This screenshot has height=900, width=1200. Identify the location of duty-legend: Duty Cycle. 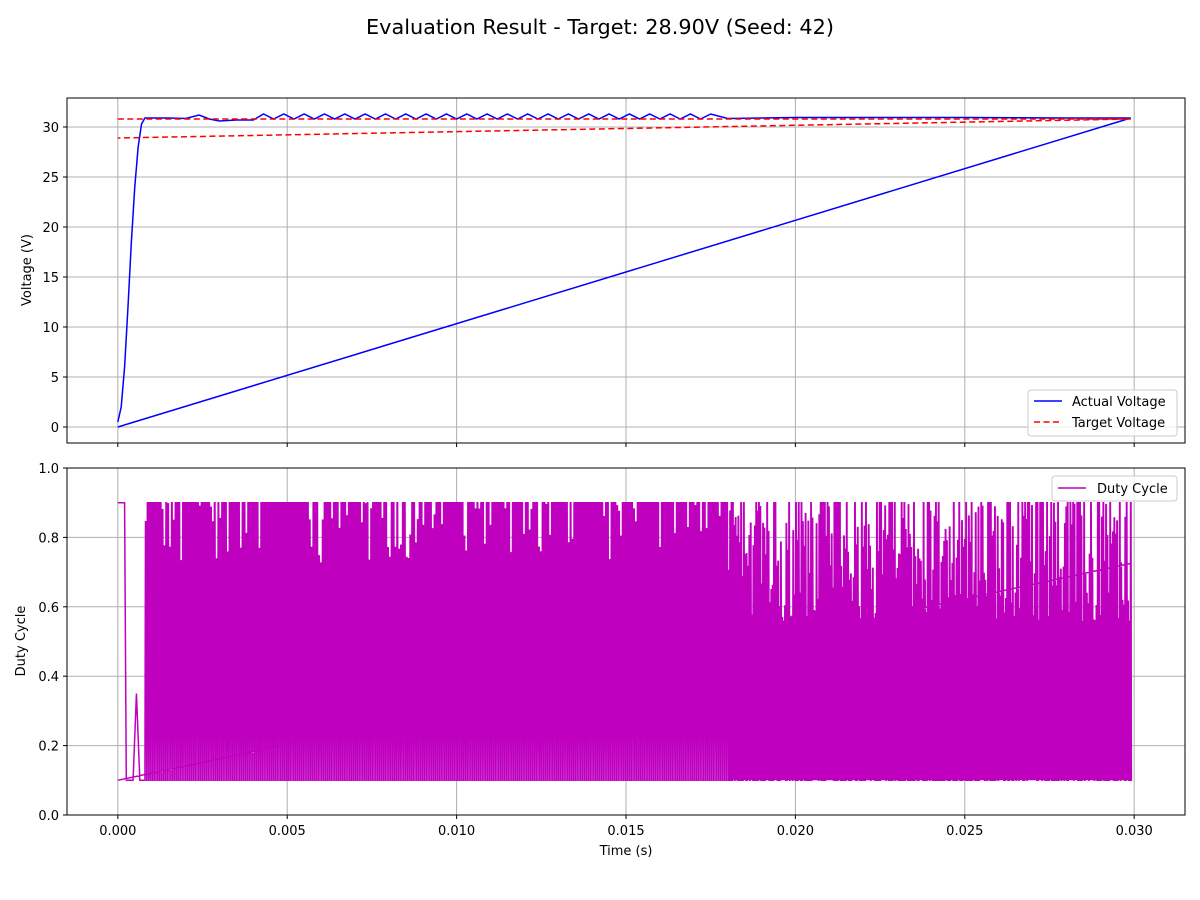
(1114, 488).